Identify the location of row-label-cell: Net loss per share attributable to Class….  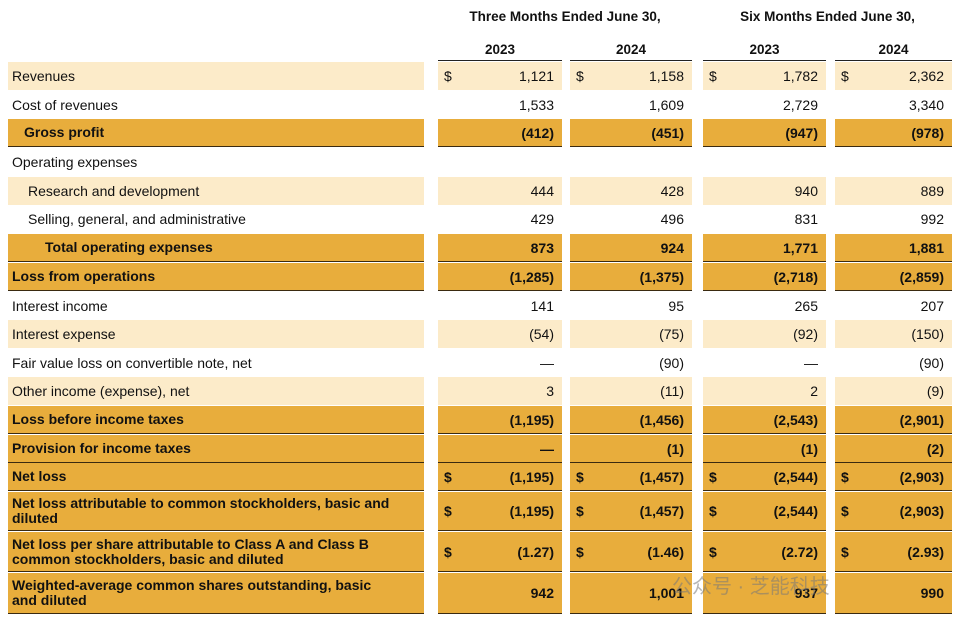
(216, 552).